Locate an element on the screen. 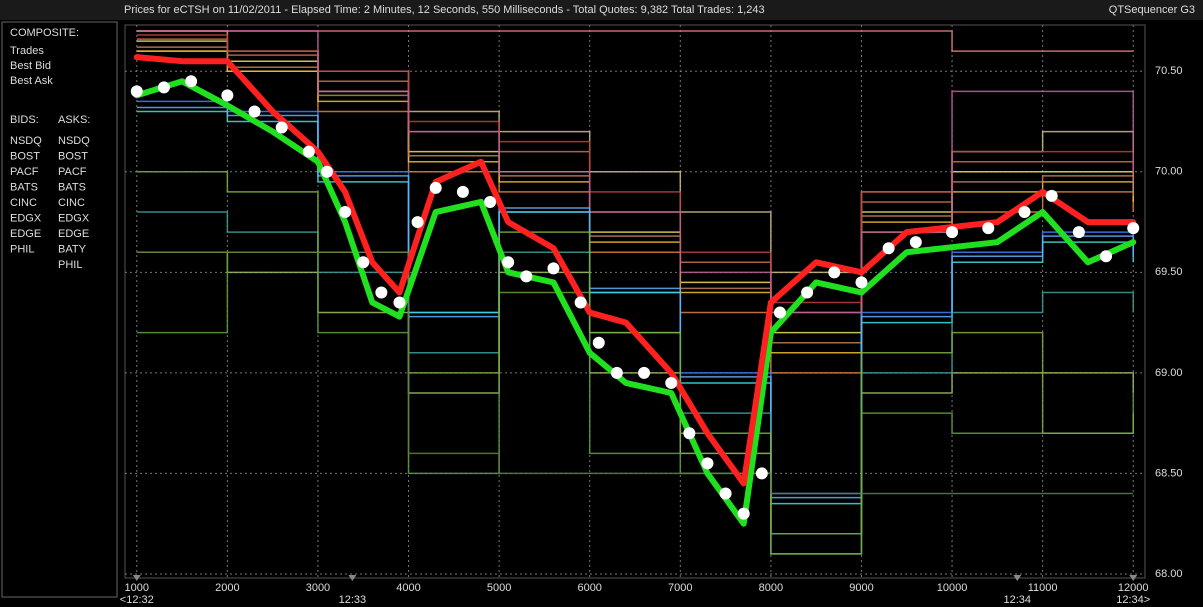  y-tick-label: 69.00 is located at coordinates (1169, 373).